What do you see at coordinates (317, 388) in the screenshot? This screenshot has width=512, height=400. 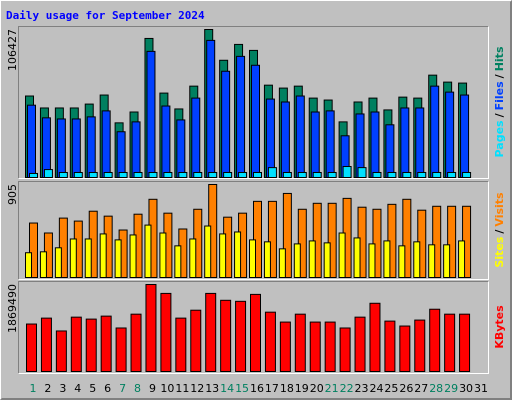 I see `x-tick-label: 20` at bounding box center [317, 388].